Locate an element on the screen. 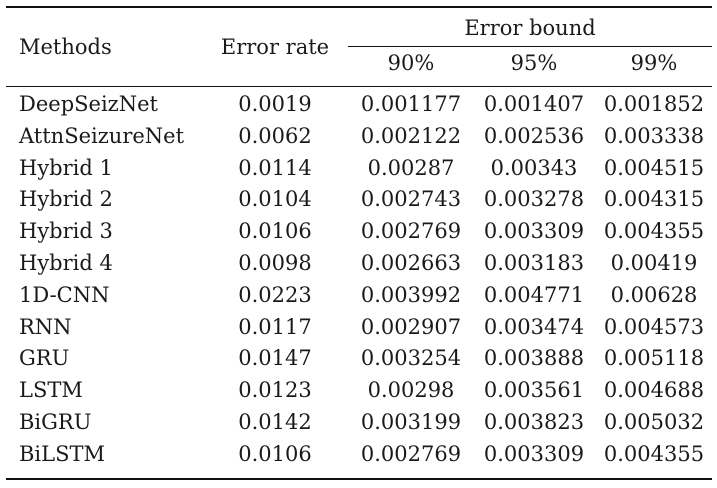 The image size is (717, 488). table-row: LSTM 0.0123 0.00298 0.003561 0.004688 is located at coordinates (359, 394).